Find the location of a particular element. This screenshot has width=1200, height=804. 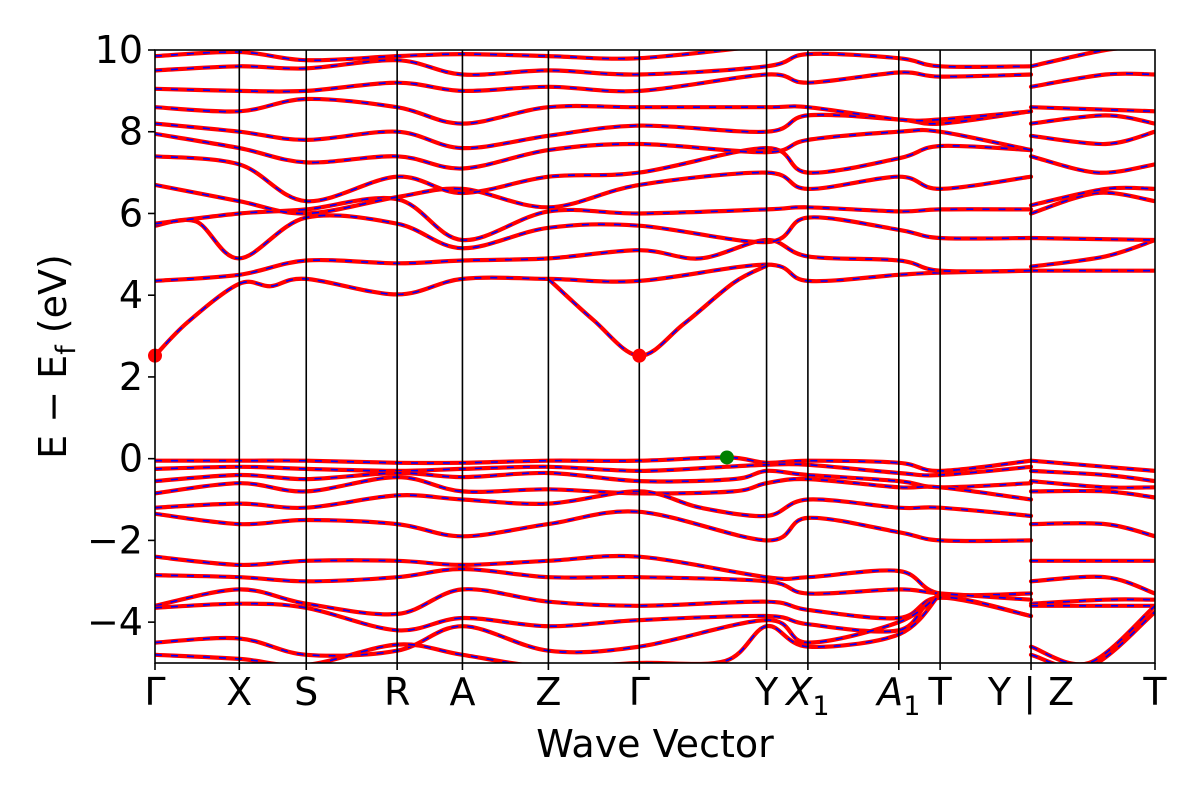

band-24-solid is located at coordinates (487, 56).